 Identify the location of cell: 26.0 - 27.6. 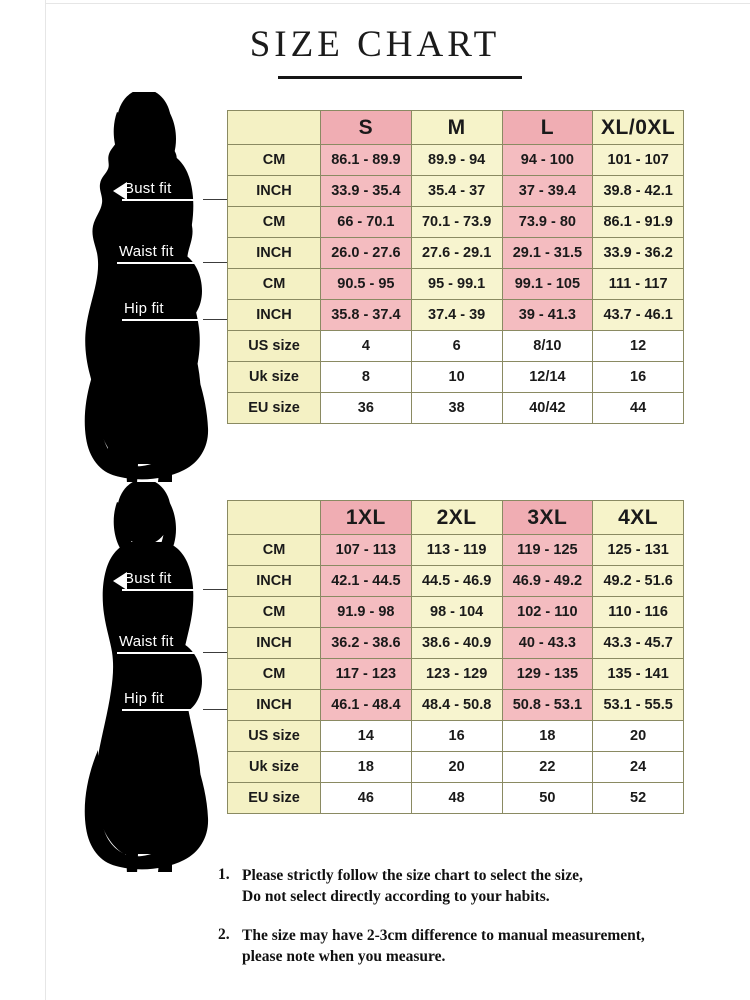
(366, 253).